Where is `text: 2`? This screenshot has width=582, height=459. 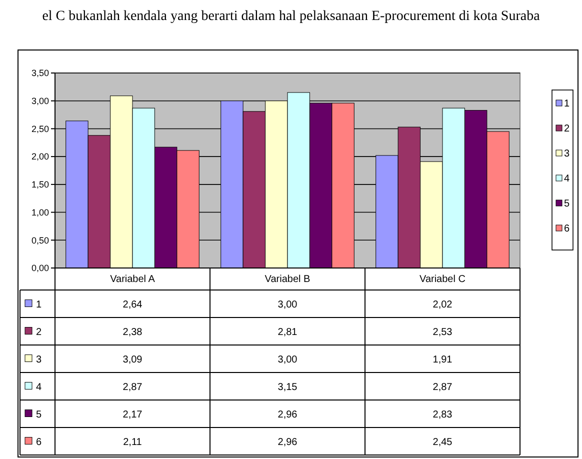 text: 2 is located at coordinates (567, 129).